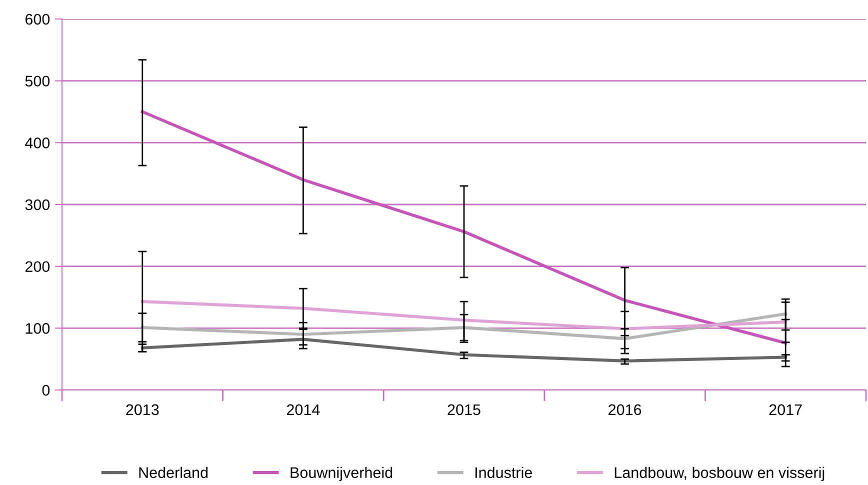  What do you see at coordinates (37, 204) in the screenshot?
I see `y-tick-label: 300` at bounding box center [37, 204].